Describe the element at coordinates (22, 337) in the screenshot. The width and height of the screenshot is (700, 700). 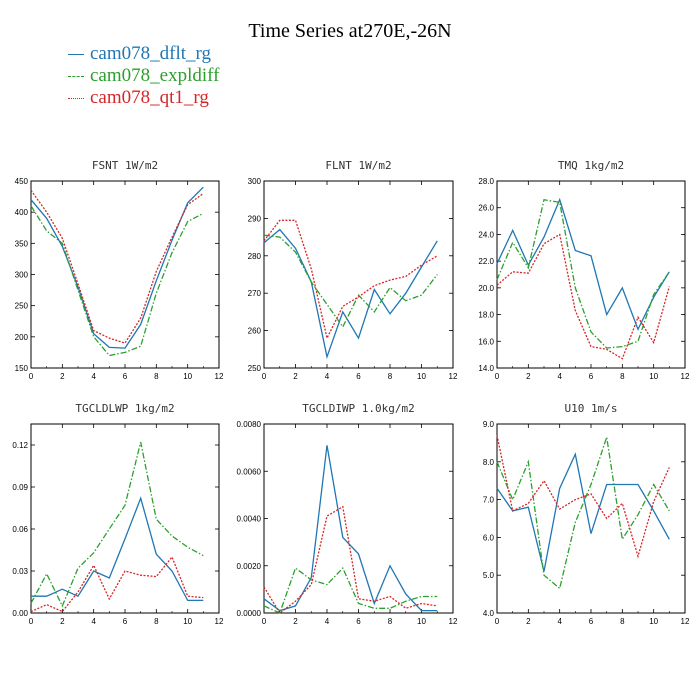
I see `y-tick-label: 200` at that location.